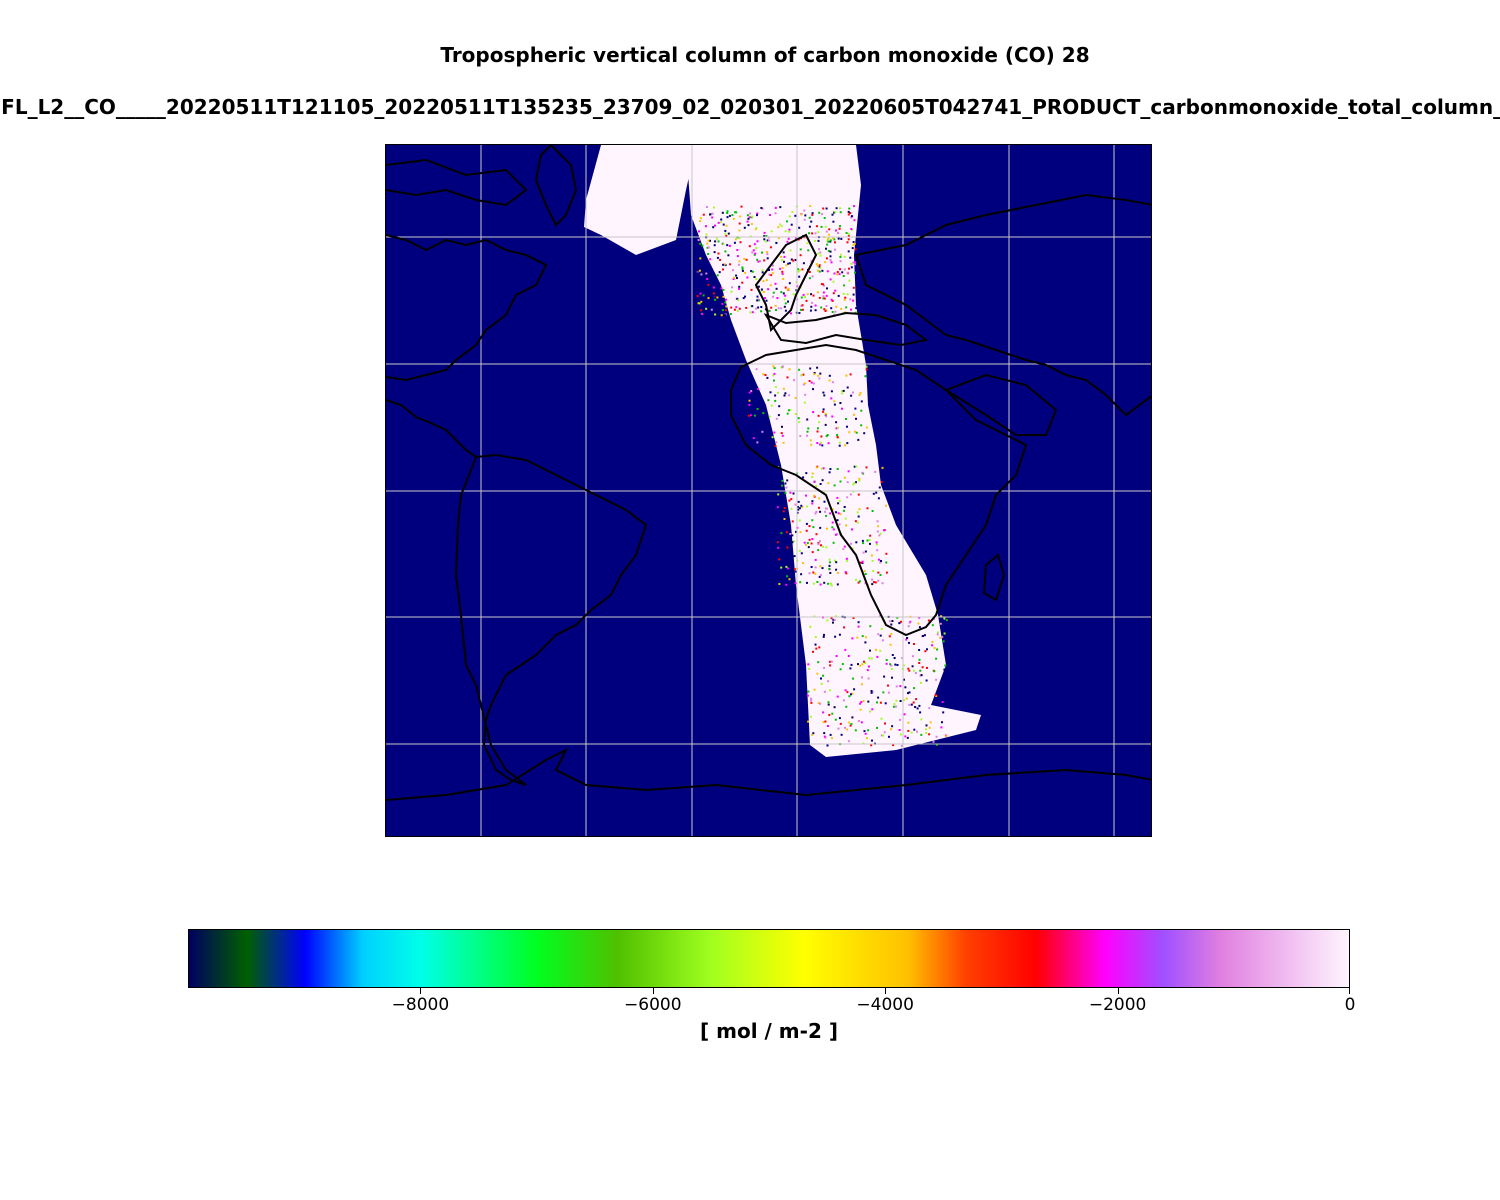  What do you see at coordinates (786, 283) in the screenshot?
I see `coastline-europe` at bounding box center [786, 283].